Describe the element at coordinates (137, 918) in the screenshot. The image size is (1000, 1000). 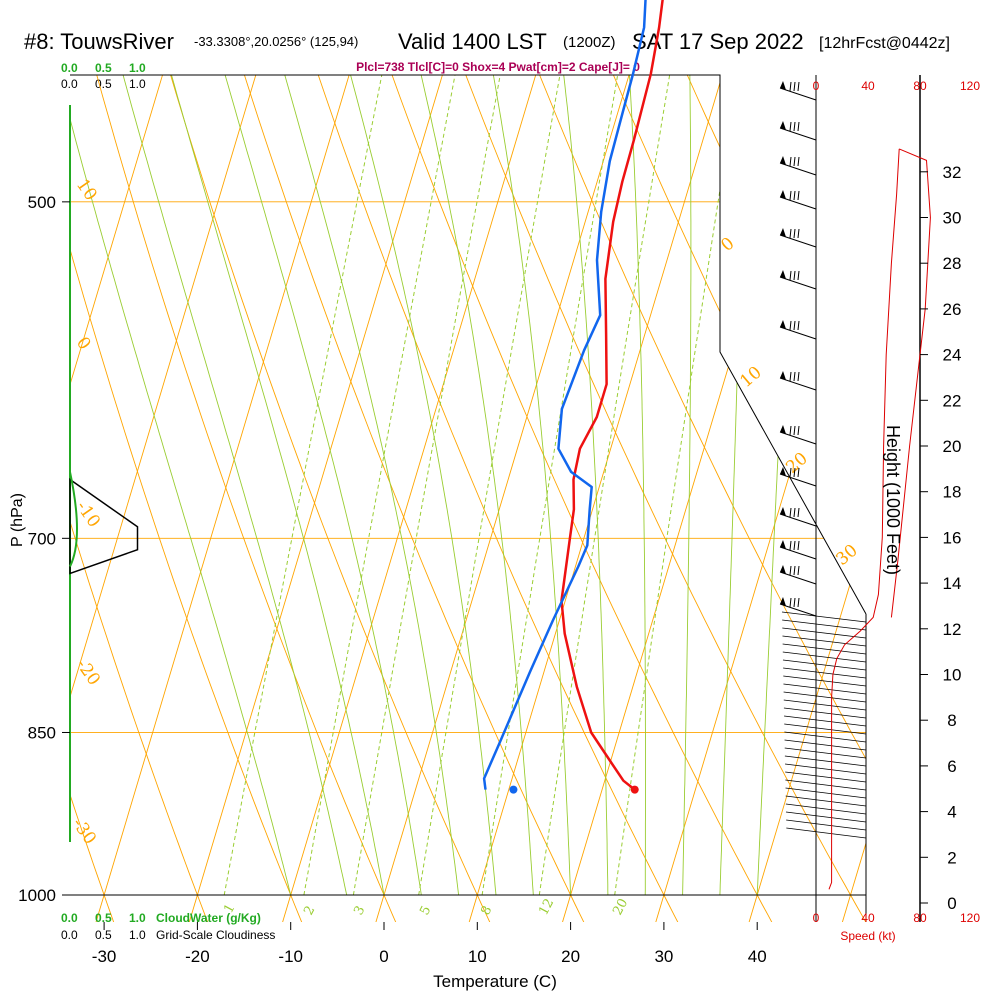
I see `bottom-cloudwater-tick-2: 1.0` at that location.